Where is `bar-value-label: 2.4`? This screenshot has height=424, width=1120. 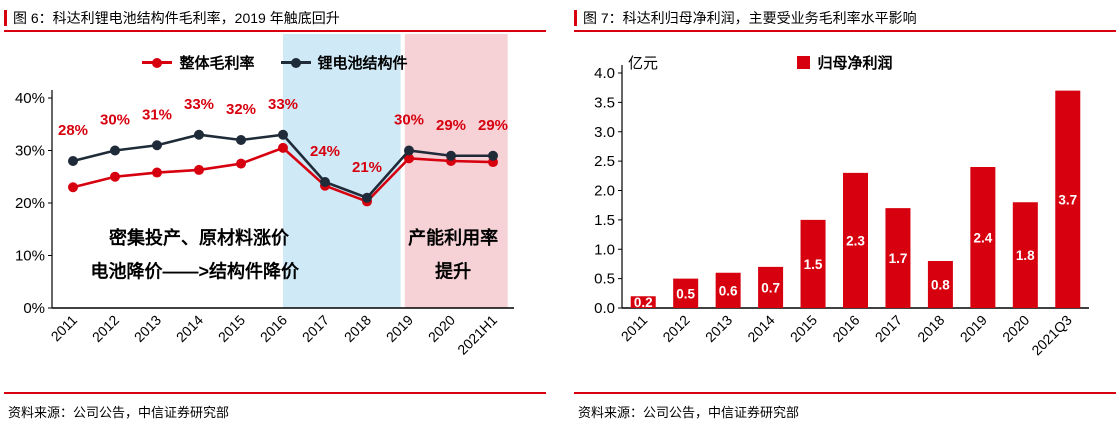
bar-value-label: 2.4 is located at coordinates (982, 238).